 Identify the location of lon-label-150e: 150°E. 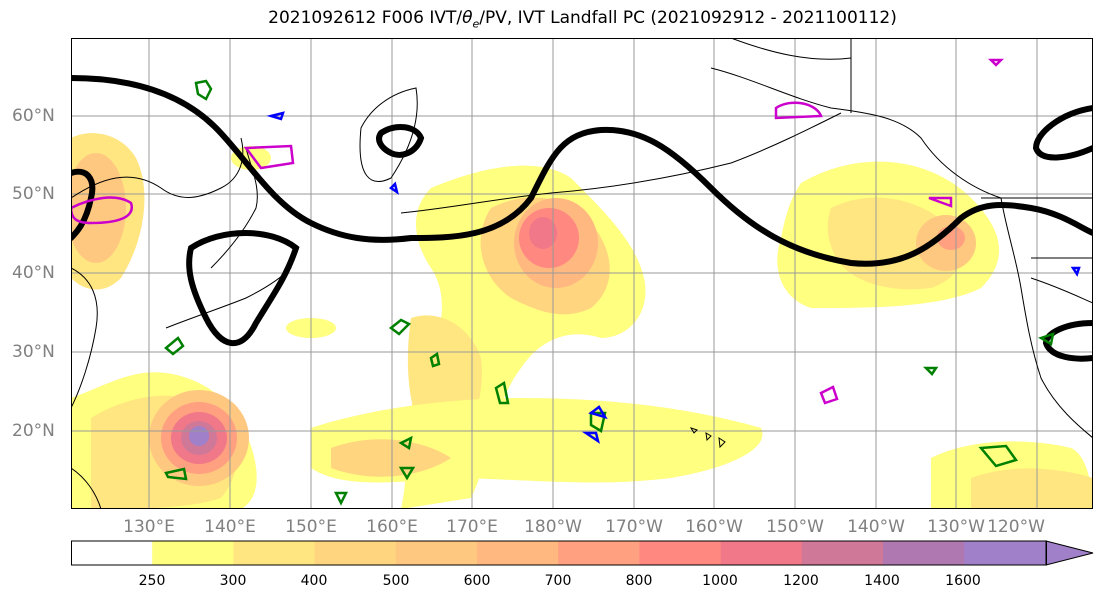
(311, 527).